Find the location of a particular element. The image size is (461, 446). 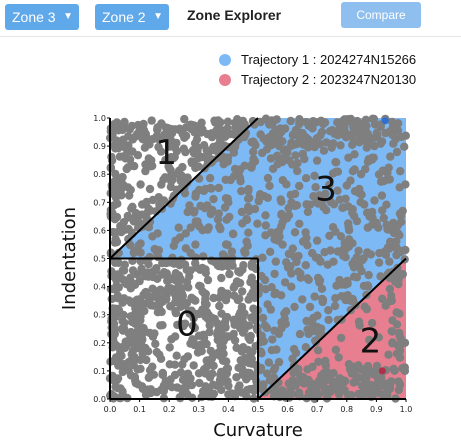

compare-button: Compare is located at coordinates (381, 15).